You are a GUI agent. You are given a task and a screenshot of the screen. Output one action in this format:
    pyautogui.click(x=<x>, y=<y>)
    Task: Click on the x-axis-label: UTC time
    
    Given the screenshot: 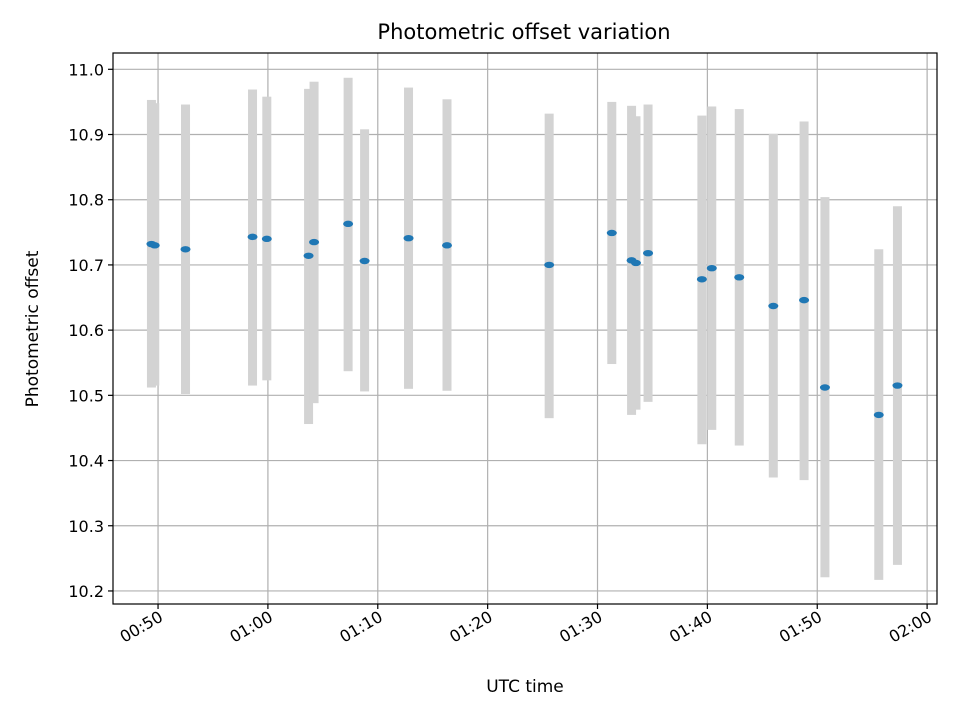 What is the action you would take?
    pyautogui.click(x=525, y=687)
    